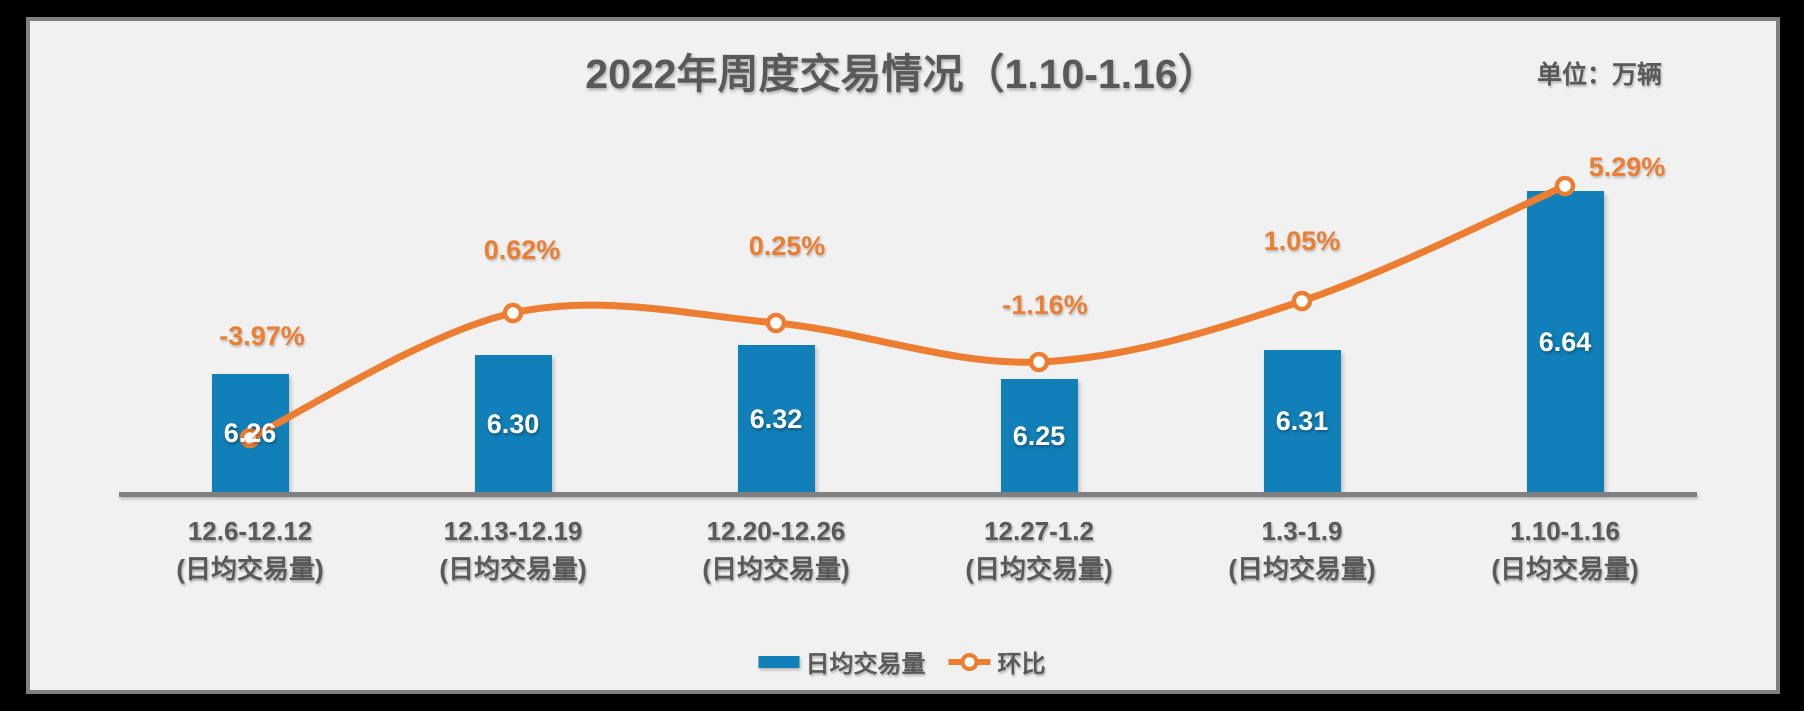  I want to click on x-axis-category-label: 1.3-1.9, so click(1302, 531).